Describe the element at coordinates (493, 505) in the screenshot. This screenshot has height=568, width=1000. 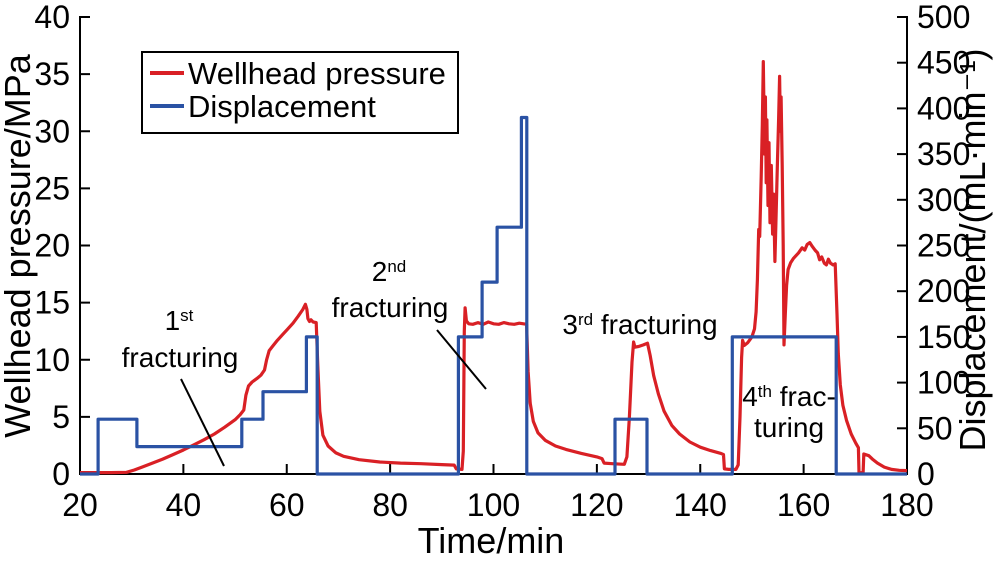
I see `x-axis-tick-label: 100` at that location.